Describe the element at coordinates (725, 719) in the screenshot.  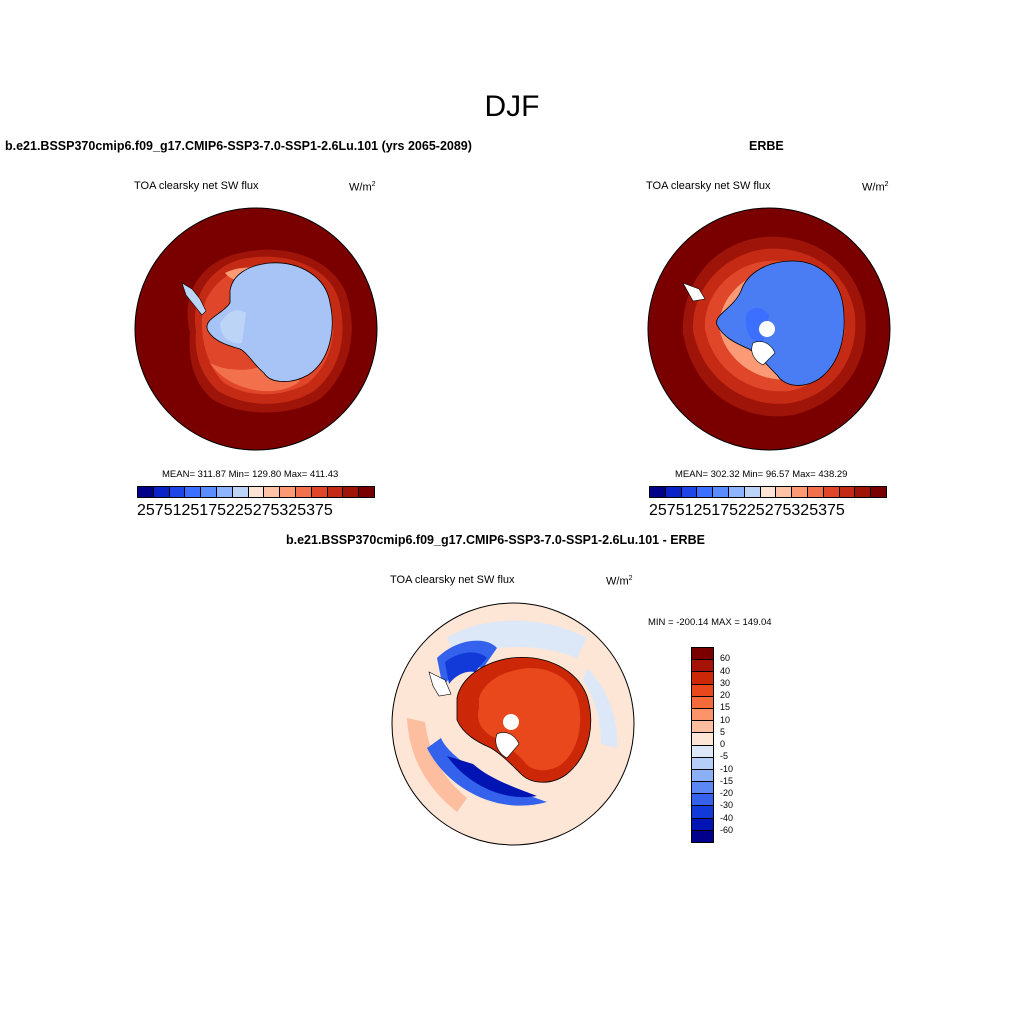
I see `colorbar-tick-label: 10` at that location.